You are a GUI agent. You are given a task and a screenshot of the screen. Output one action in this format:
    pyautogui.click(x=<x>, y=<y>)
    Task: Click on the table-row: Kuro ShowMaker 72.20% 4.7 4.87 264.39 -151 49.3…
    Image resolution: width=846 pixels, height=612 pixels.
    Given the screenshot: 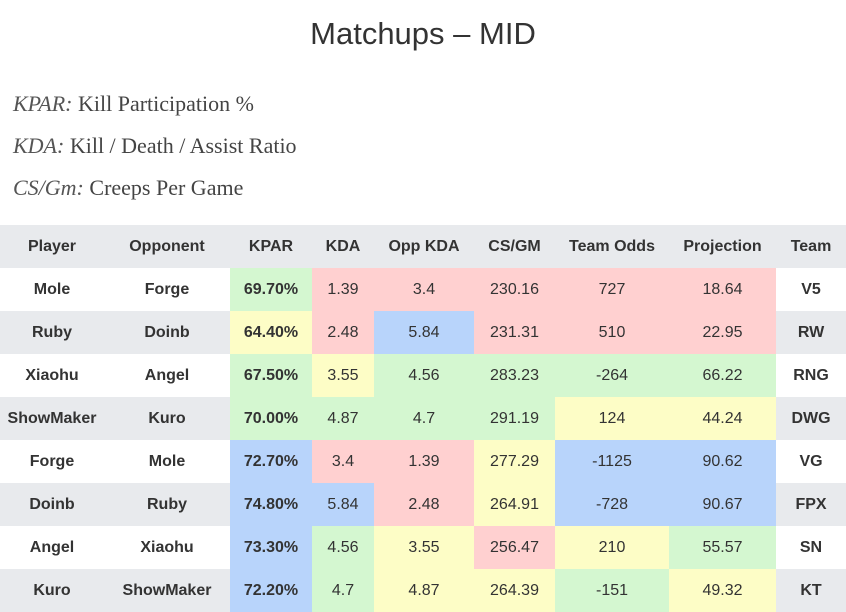 What is the action you would take?
    pyautogui.click(x=423, y=590)
    